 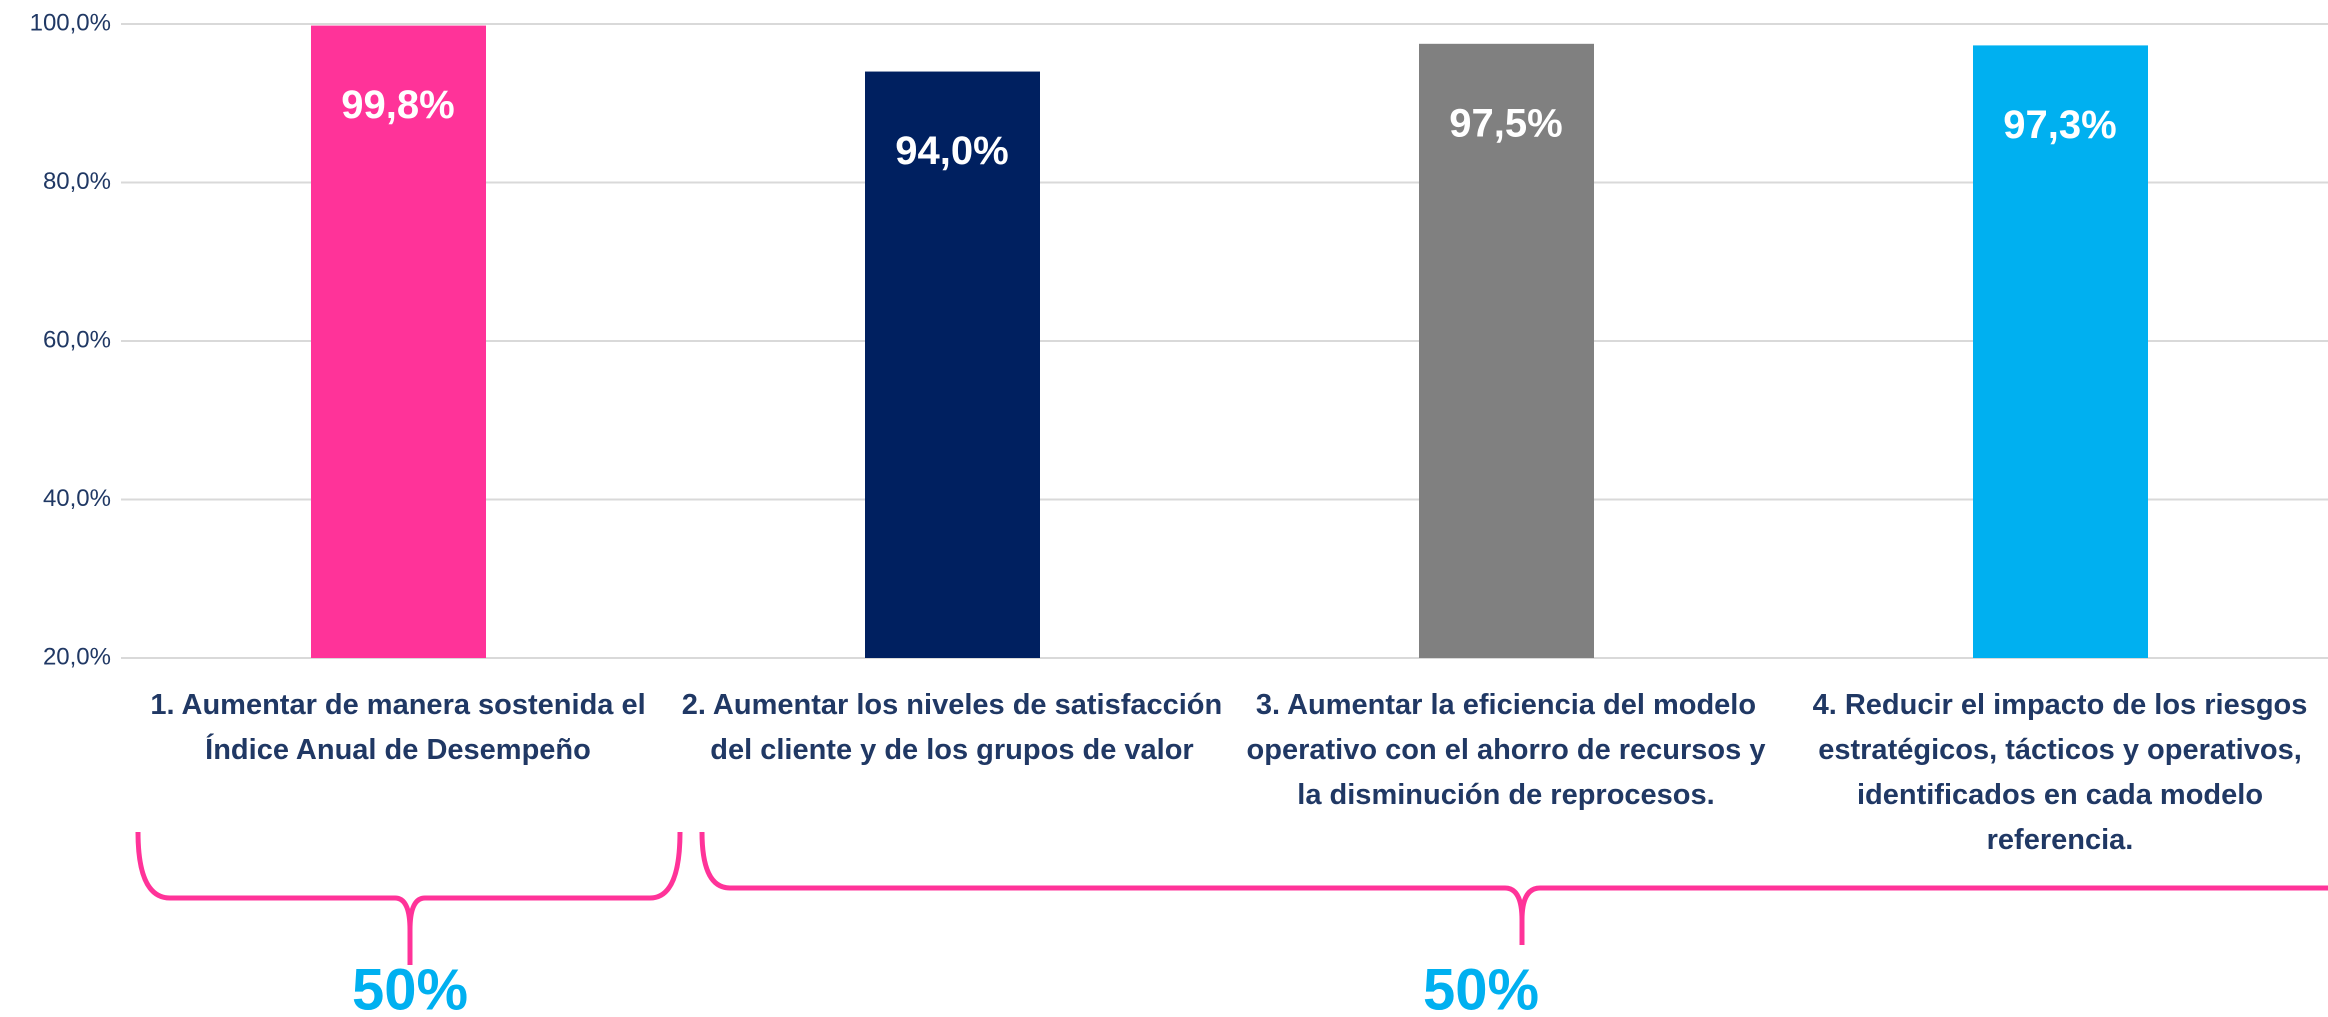 What do you see at coordinates (951, 151) in the screenshot?
I see `value-label: 94,0%` at bounding box center [951, 151].